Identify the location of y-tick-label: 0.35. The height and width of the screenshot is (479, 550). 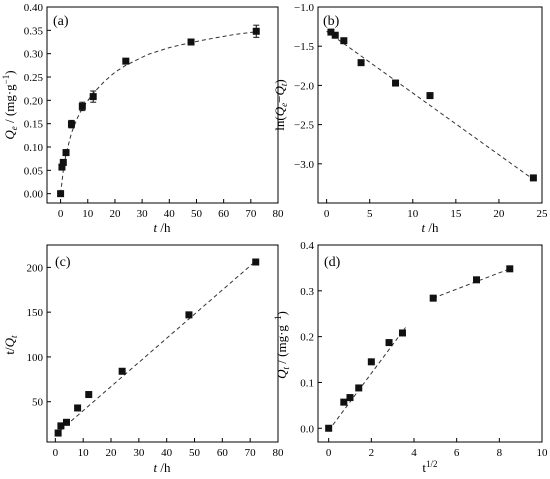
(34, 31).